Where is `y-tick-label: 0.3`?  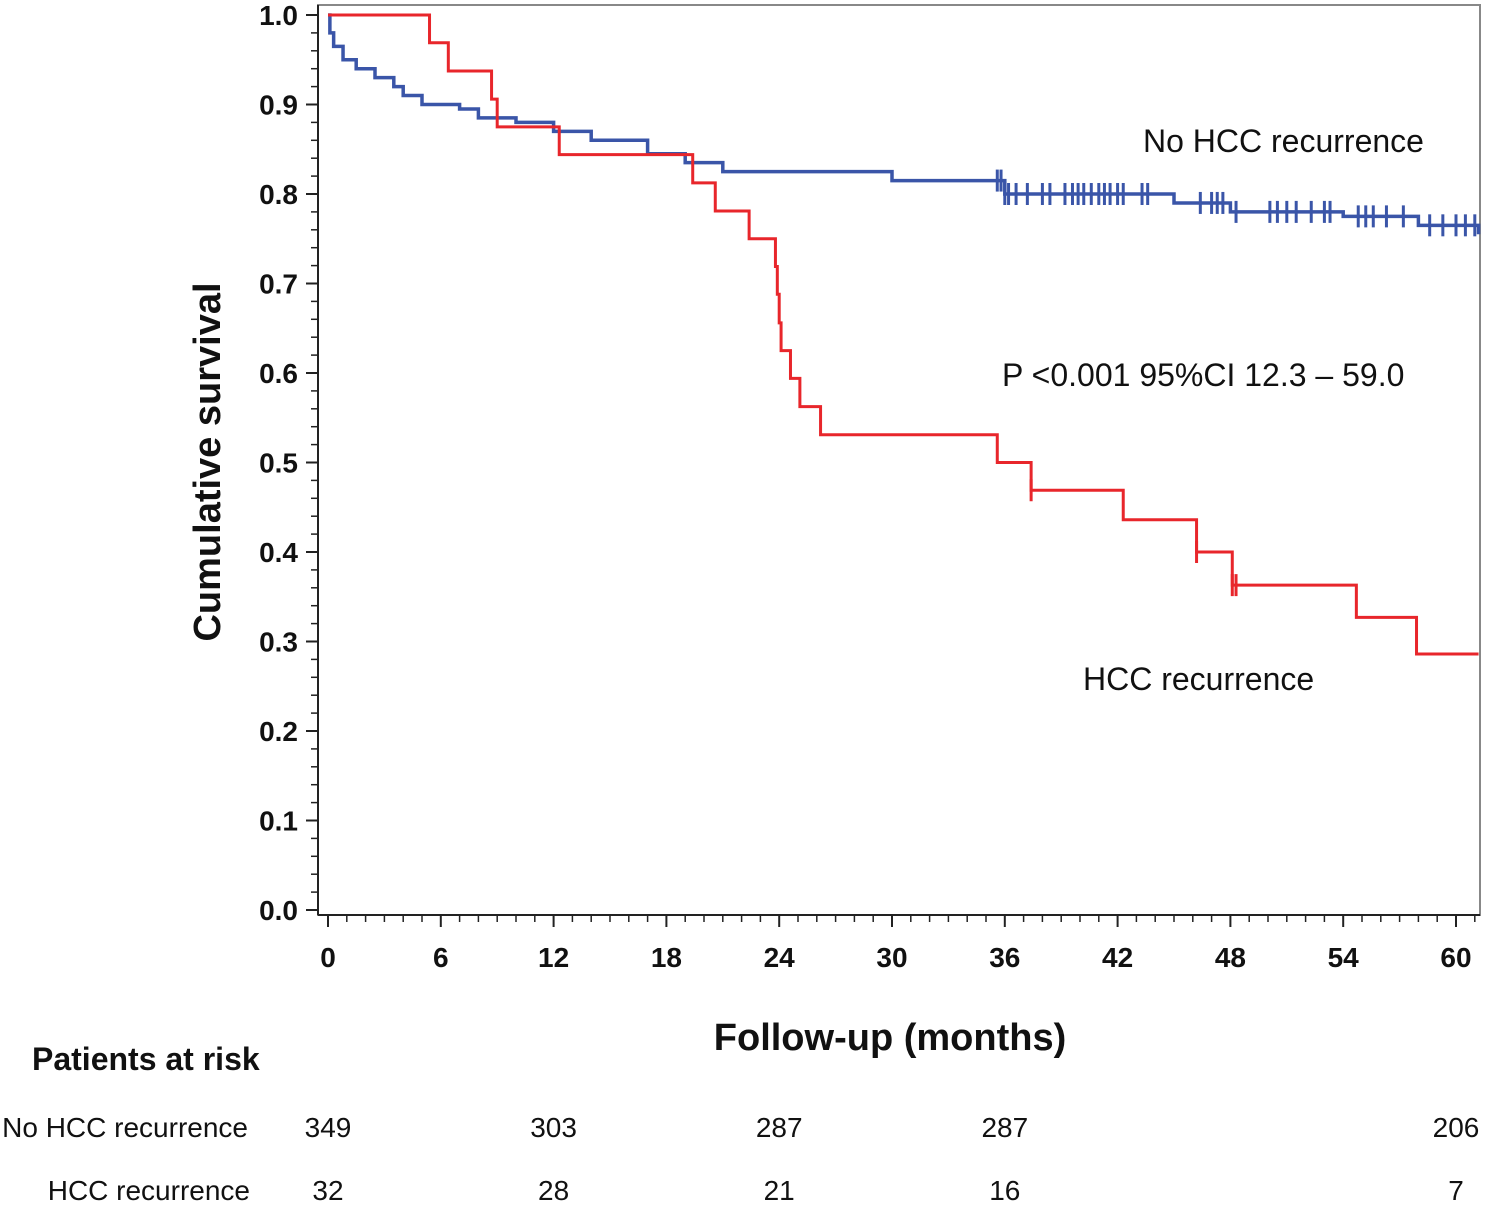 y-tick-label: 0.3 is located at coordinates (278, 642).